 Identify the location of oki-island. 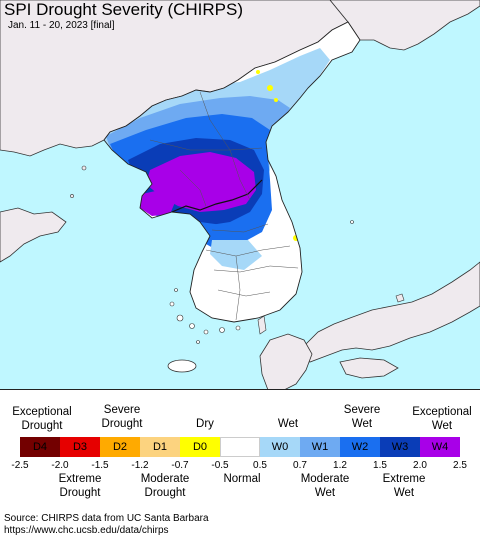
(400, 298).